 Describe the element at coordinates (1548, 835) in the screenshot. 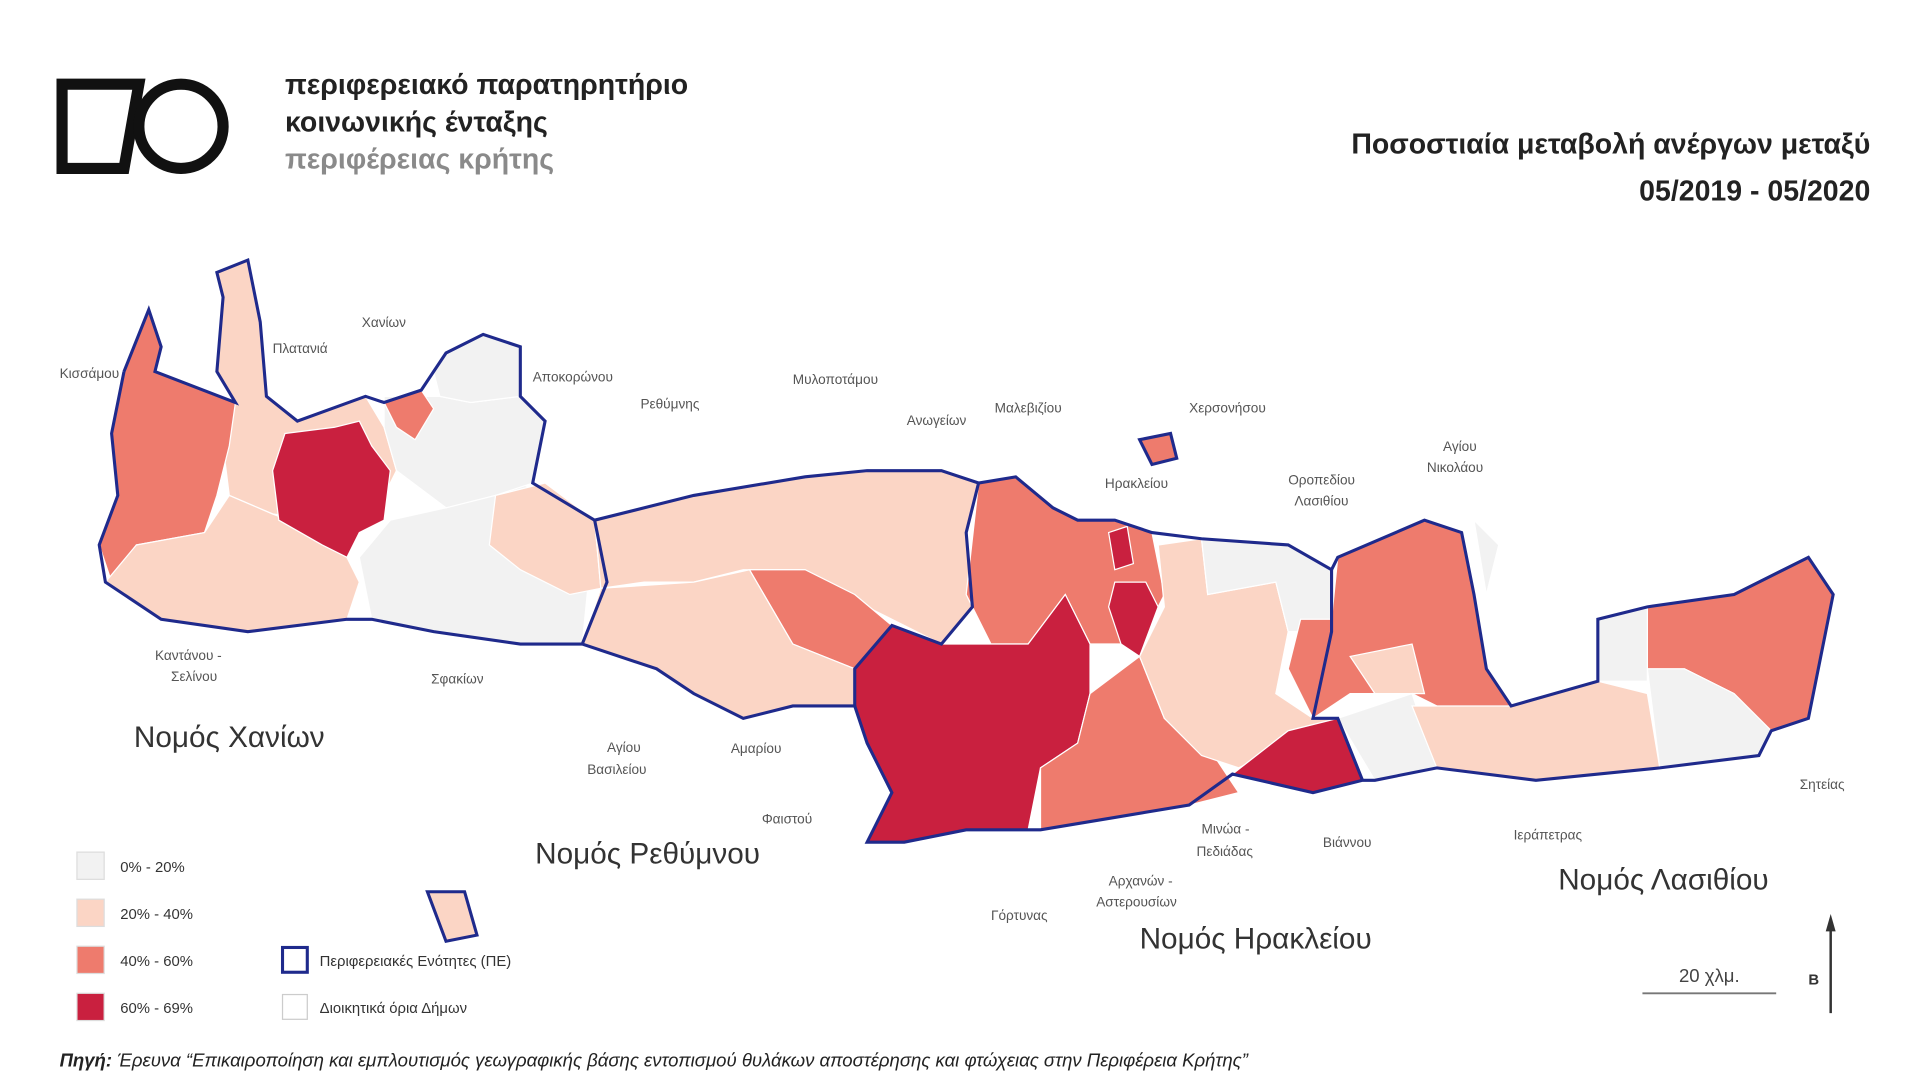

I see `municipality-label: Ιεράπετρας` at that location.